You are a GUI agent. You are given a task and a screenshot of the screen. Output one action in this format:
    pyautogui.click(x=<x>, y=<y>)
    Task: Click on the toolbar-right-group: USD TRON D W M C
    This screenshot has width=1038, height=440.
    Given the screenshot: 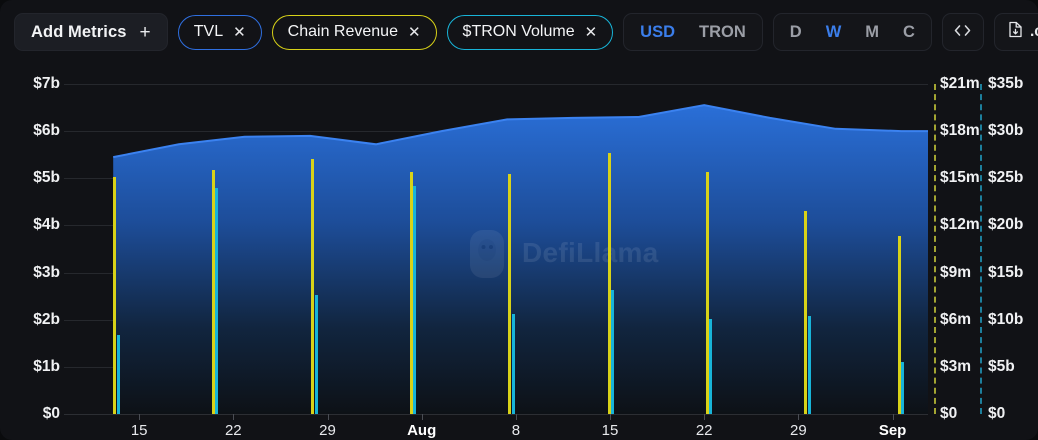 What is the action you would take?
    pyautogui.click(x=830, y=32)
    